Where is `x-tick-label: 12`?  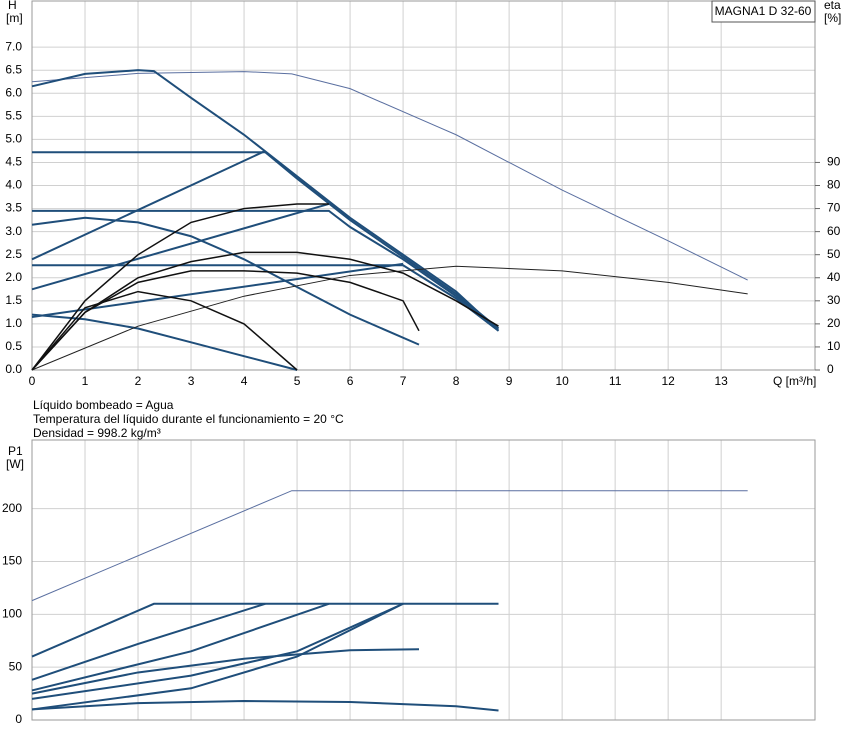
x-tick-label: 12 is located at coordinates (668, 381).